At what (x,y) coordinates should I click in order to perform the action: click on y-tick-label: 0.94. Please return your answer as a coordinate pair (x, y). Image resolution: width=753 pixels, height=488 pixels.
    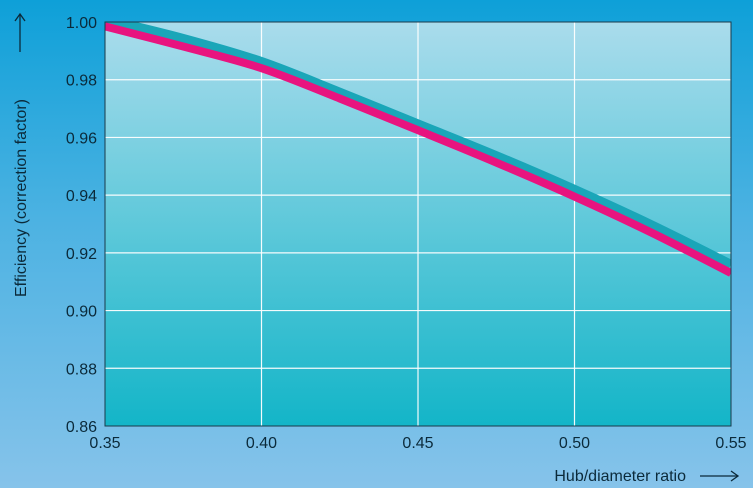
    Looking at the image, I should click on (81, 196).